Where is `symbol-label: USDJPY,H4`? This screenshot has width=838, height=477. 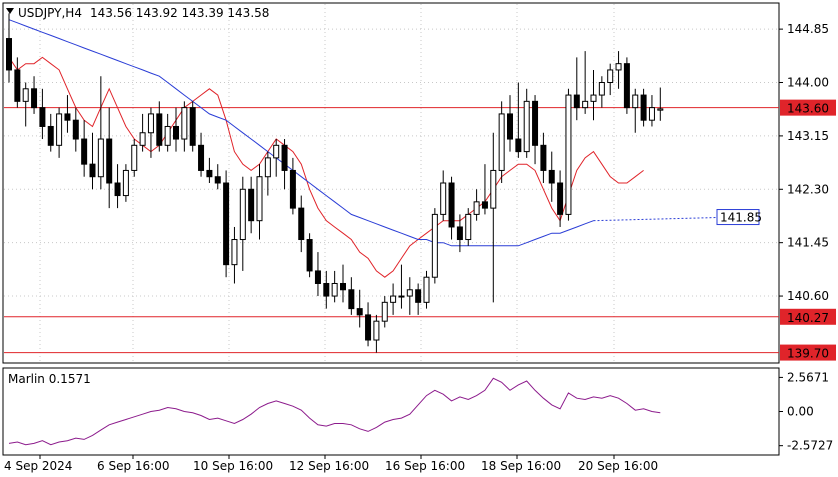 symbol-label: USDJPY,H4 is located at coordinates (50, 13).